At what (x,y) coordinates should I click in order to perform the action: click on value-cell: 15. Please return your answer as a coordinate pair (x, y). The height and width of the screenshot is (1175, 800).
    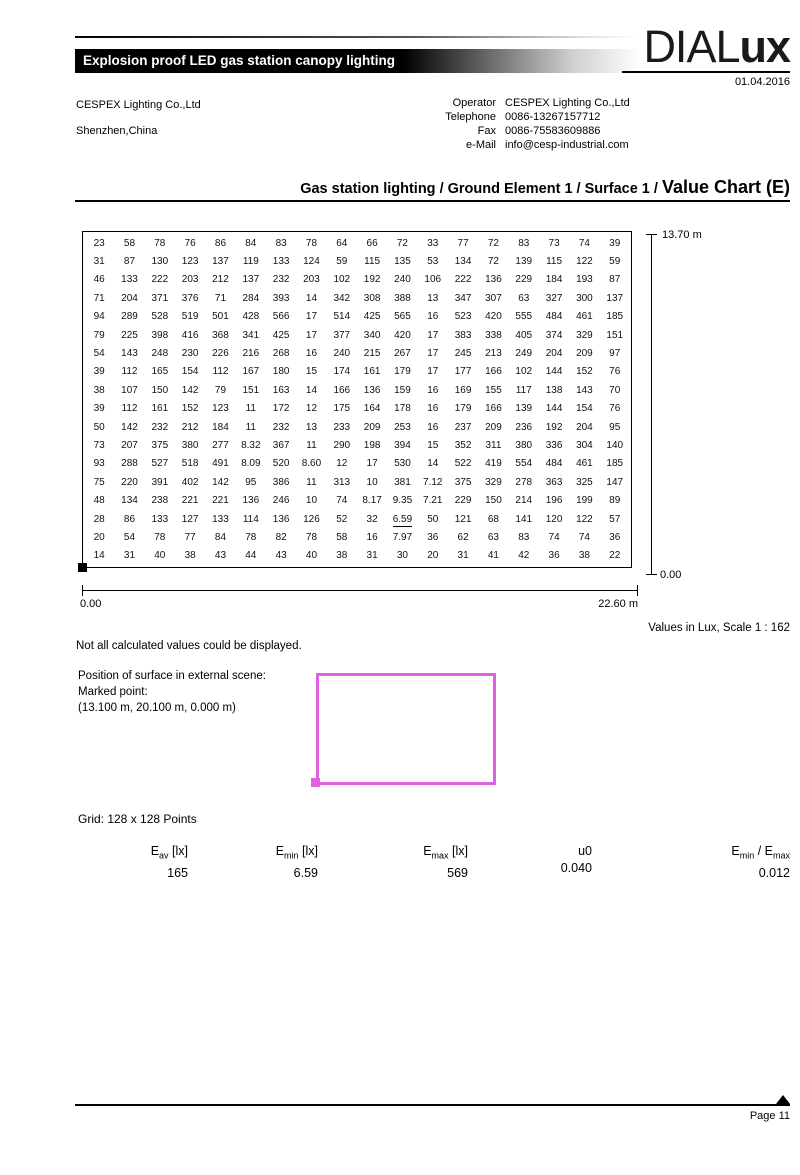
    Looking at the image, I should click on (311, 372).